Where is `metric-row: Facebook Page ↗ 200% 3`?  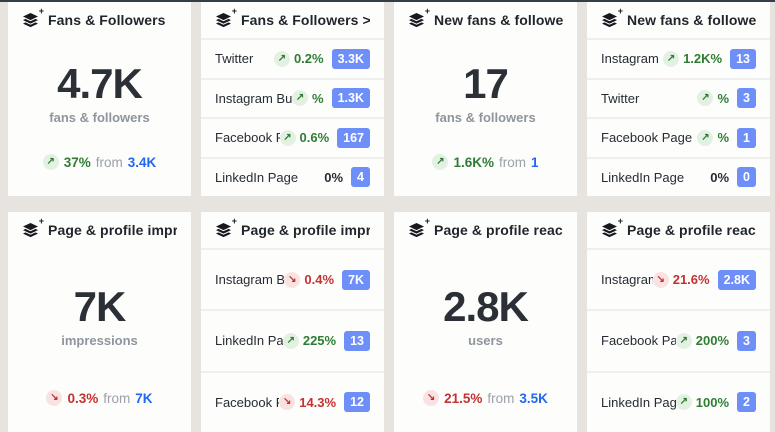 metric-row: Facebook Page ↗ 200% 3 is located at coordinates (678, 339).